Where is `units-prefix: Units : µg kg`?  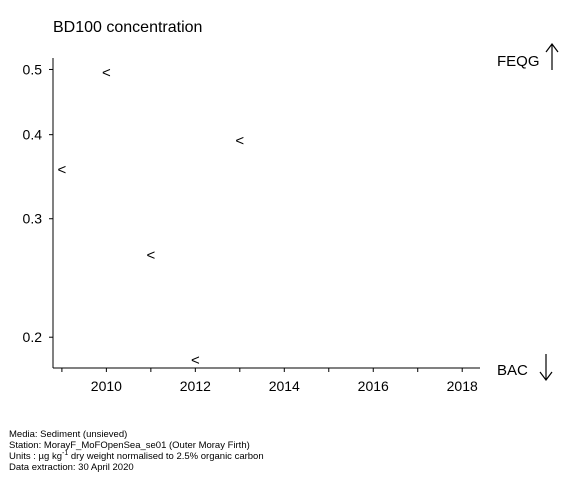 units-prefix: Units : µg kg is located at coordinates (35, 456).